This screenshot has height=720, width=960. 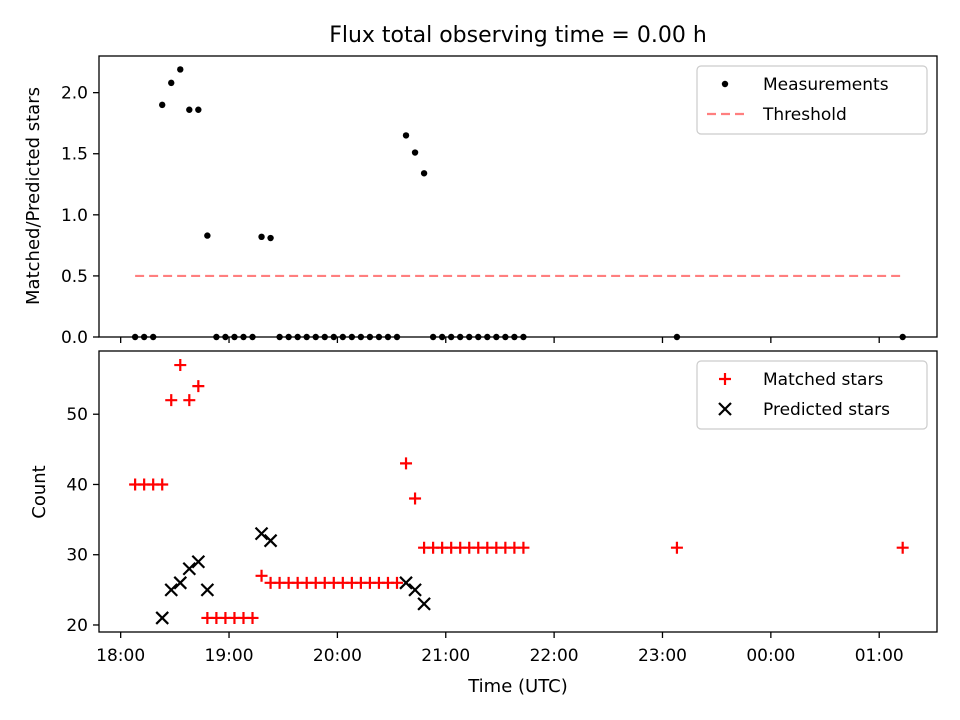 What do you see at coordinates (518, 35) in the screenshot?
I see `chart-title: Flux total observing time = 0.00 h` at bounding box center [518, 35].